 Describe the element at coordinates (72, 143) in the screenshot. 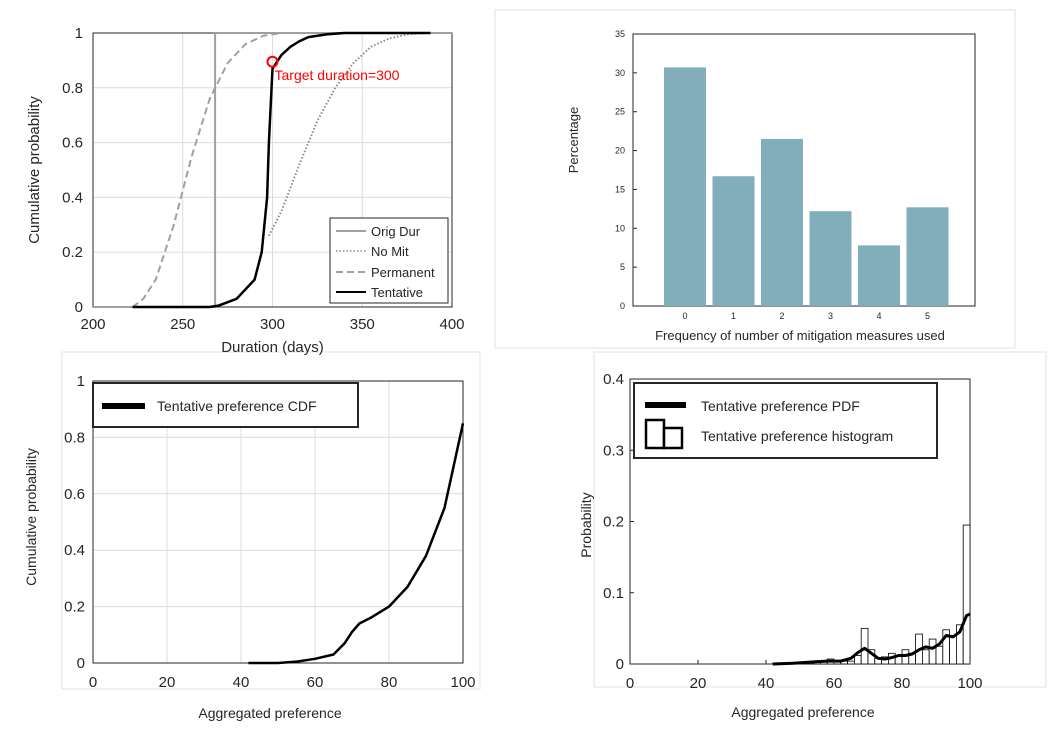

I see `chart1-ytick-label: 0.6` at that location.